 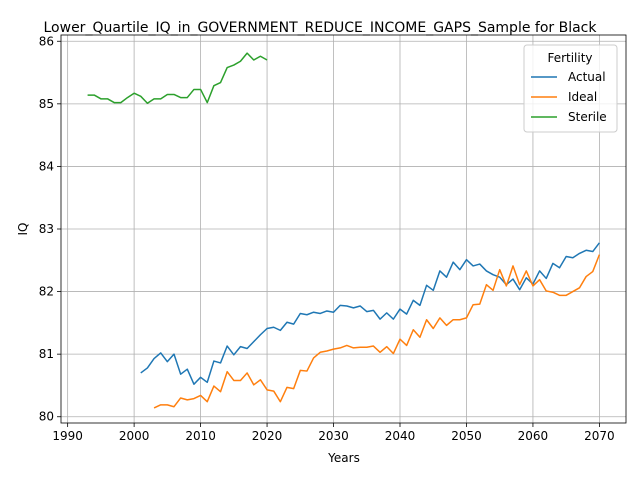 What do you see at coordinates (200, 436) in the screenshot?
I see `x-tick-label: 2010` at bounding box center [200, 436].